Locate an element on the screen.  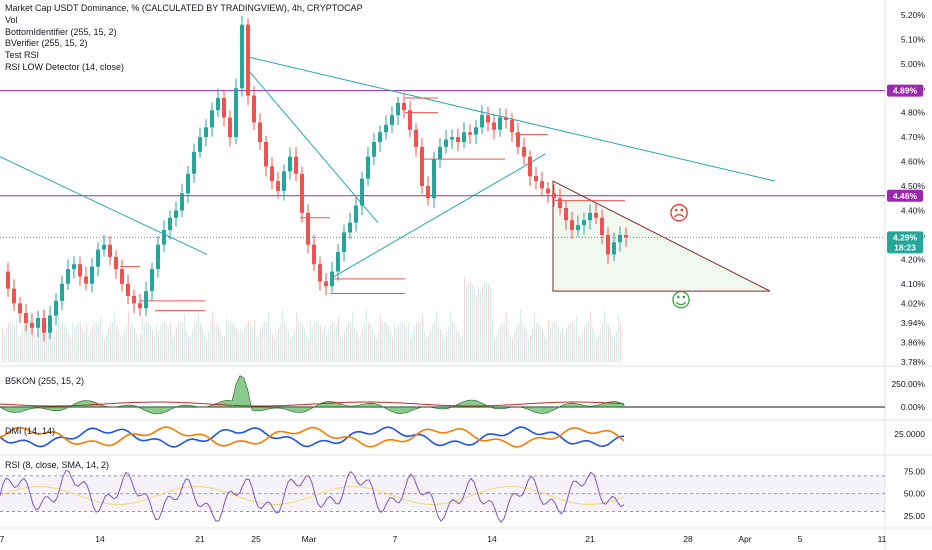
x-tick-label: 7 is located at coordinates (2, 539).